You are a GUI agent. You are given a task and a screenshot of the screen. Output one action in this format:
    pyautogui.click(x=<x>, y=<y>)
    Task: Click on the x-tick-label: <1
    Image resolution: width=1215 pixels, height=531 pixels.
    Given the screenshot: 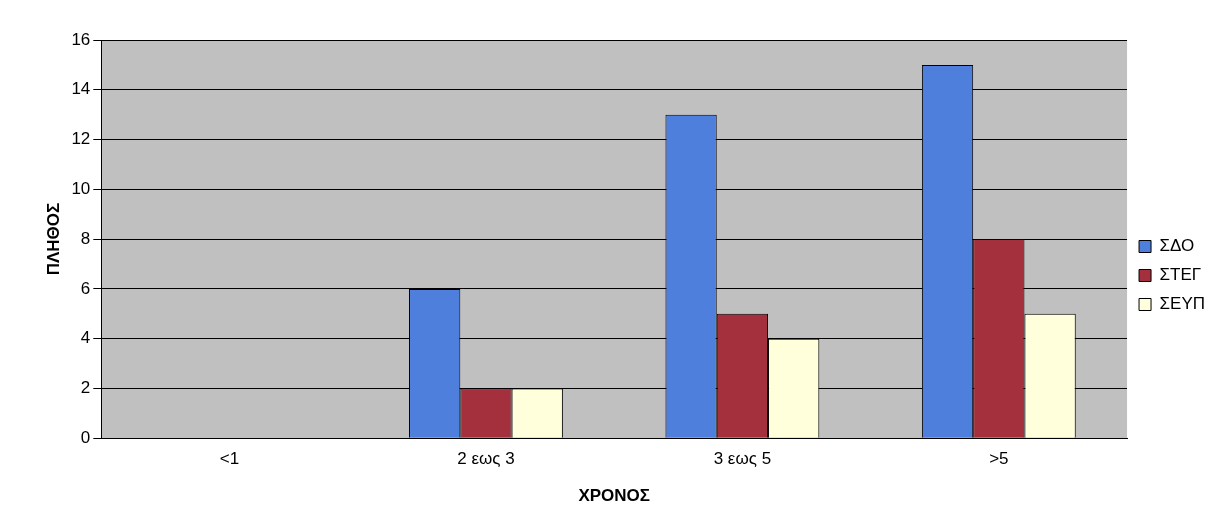 What is the action you would take?
    pyautogui.click(x=229, y=459)
    